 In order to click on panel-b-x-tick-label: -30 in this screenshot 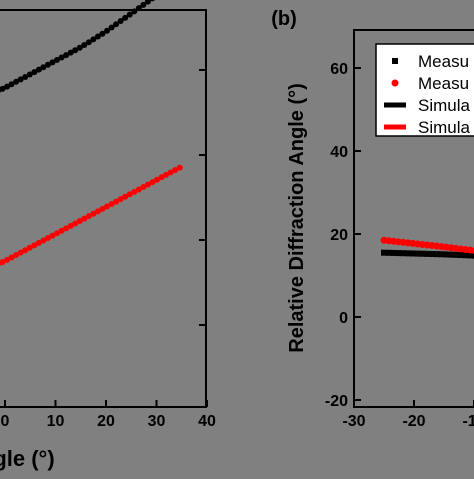, I will do `click(353, 421)`.